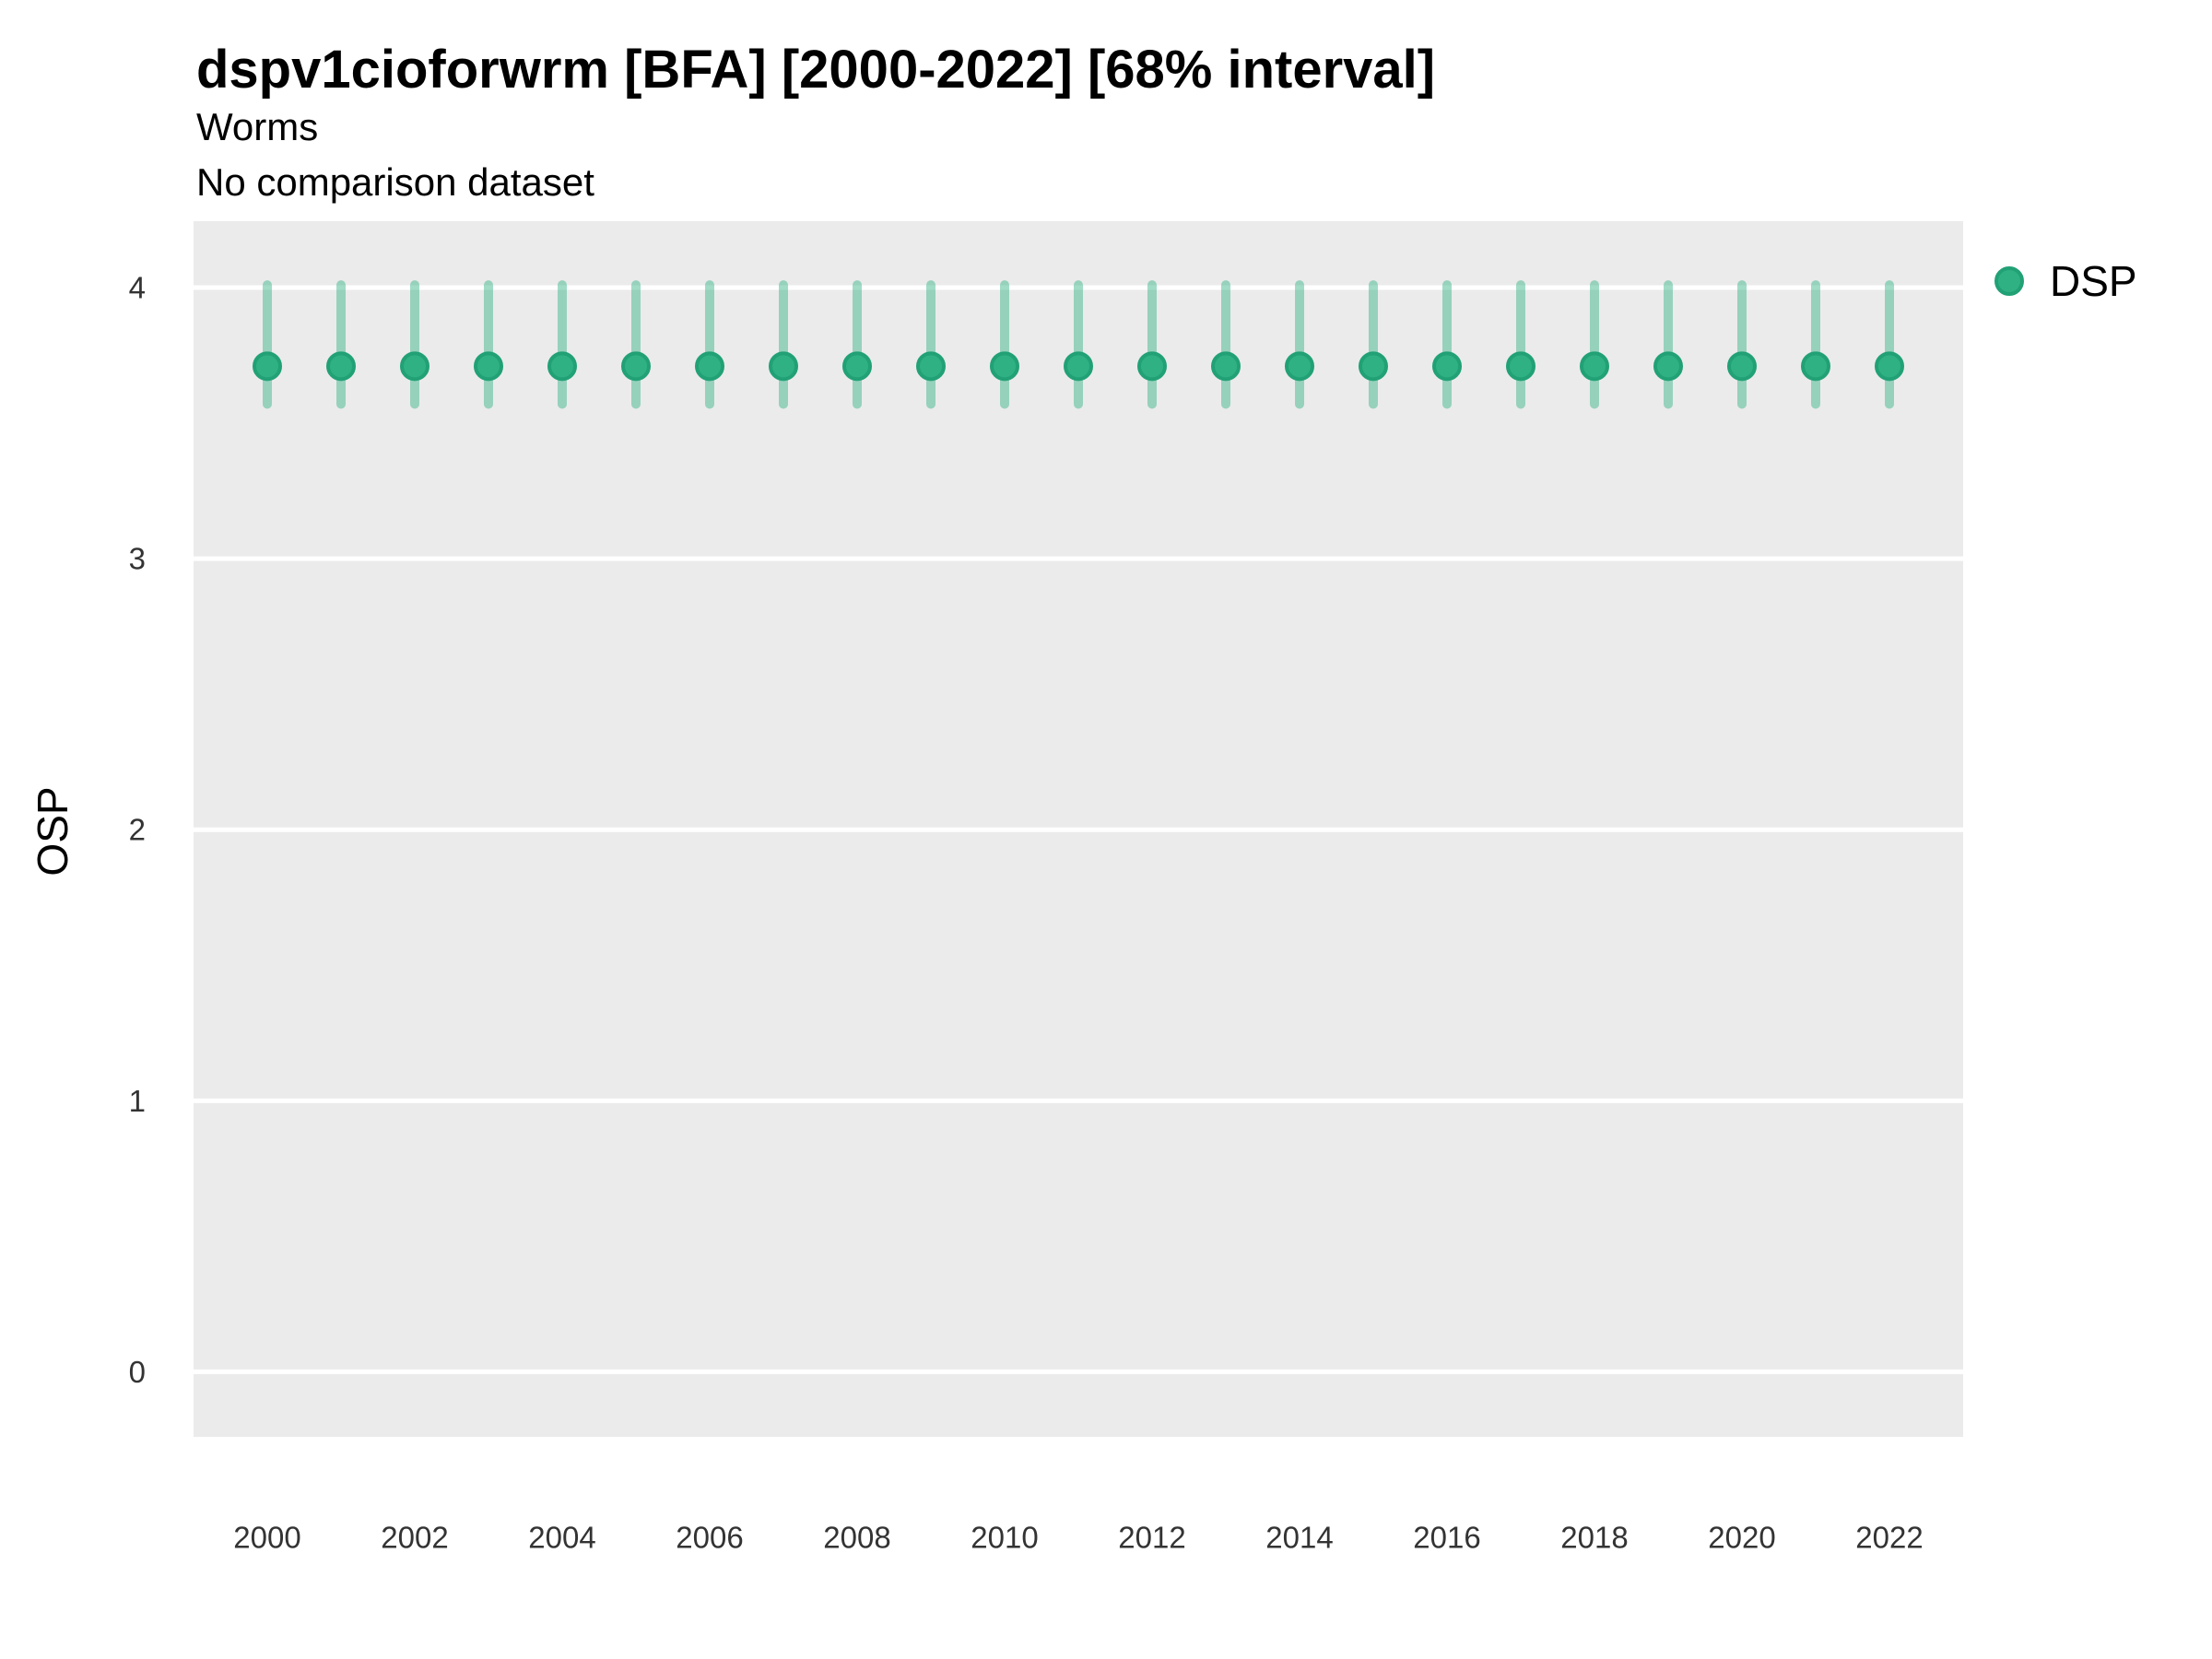  I want to click on x-tick-label-2012: 2012, so click(1151, 1538).